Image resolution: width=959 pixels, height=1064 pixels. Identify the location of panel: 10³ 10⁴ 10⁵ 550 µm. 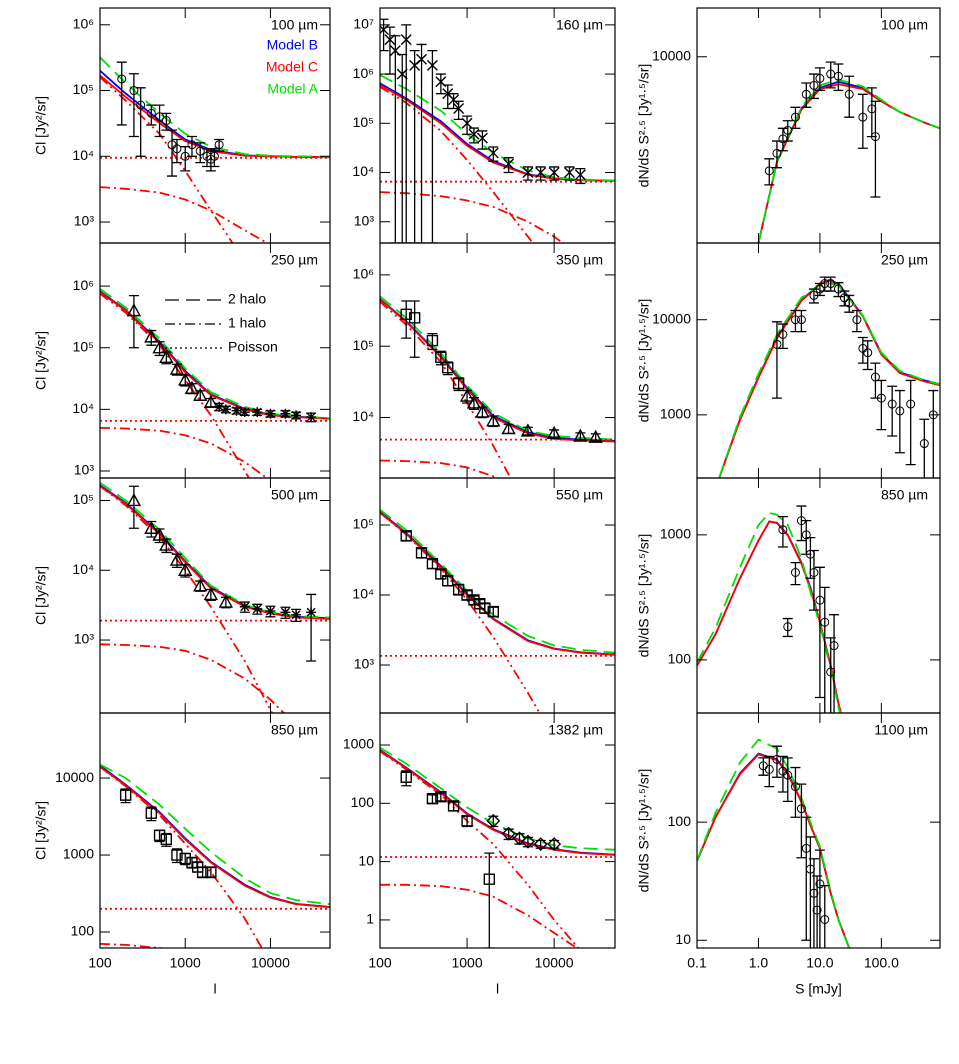
(484, 595).